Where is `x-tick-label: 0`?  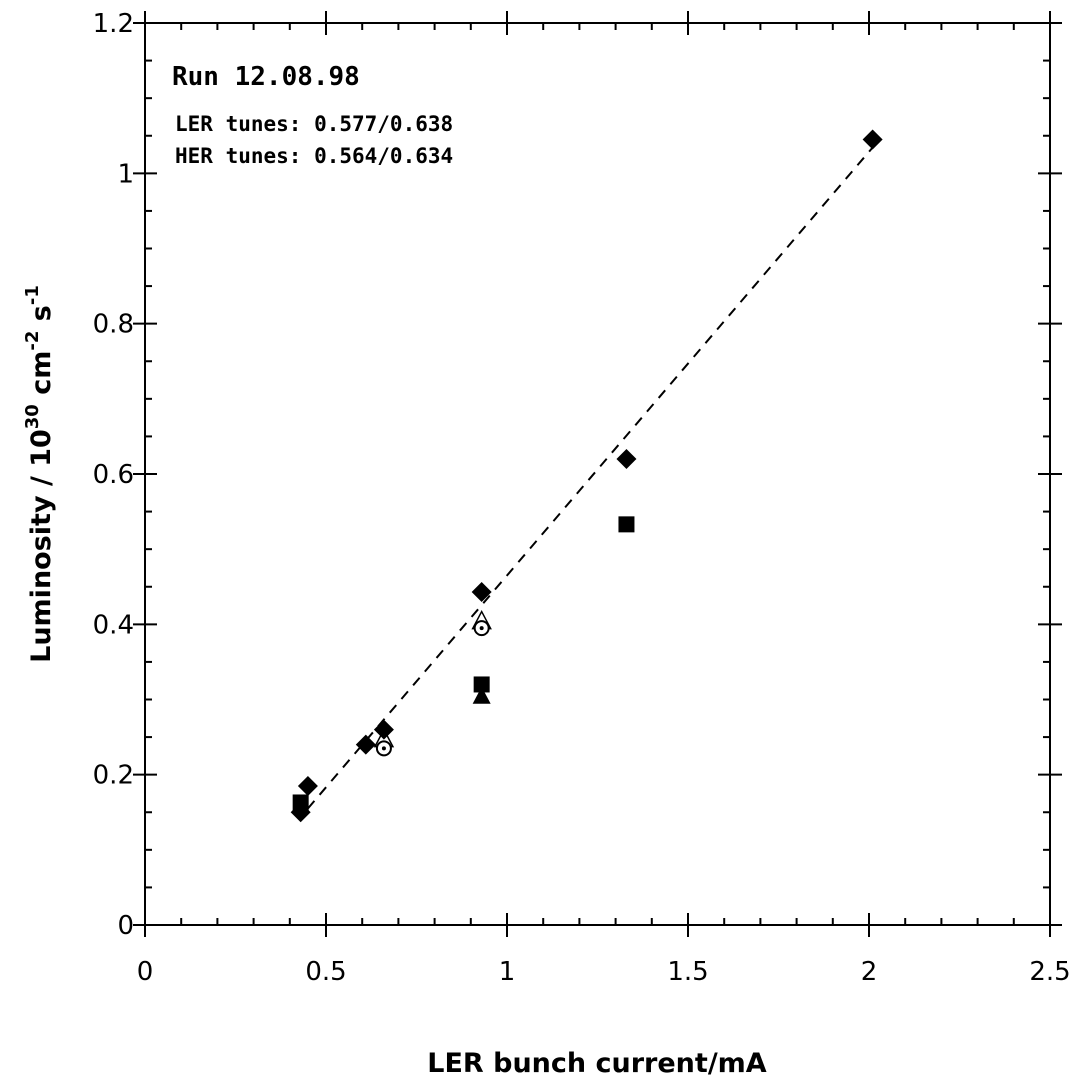
x-tick-label: 0 is located at coordinates (145, 972).